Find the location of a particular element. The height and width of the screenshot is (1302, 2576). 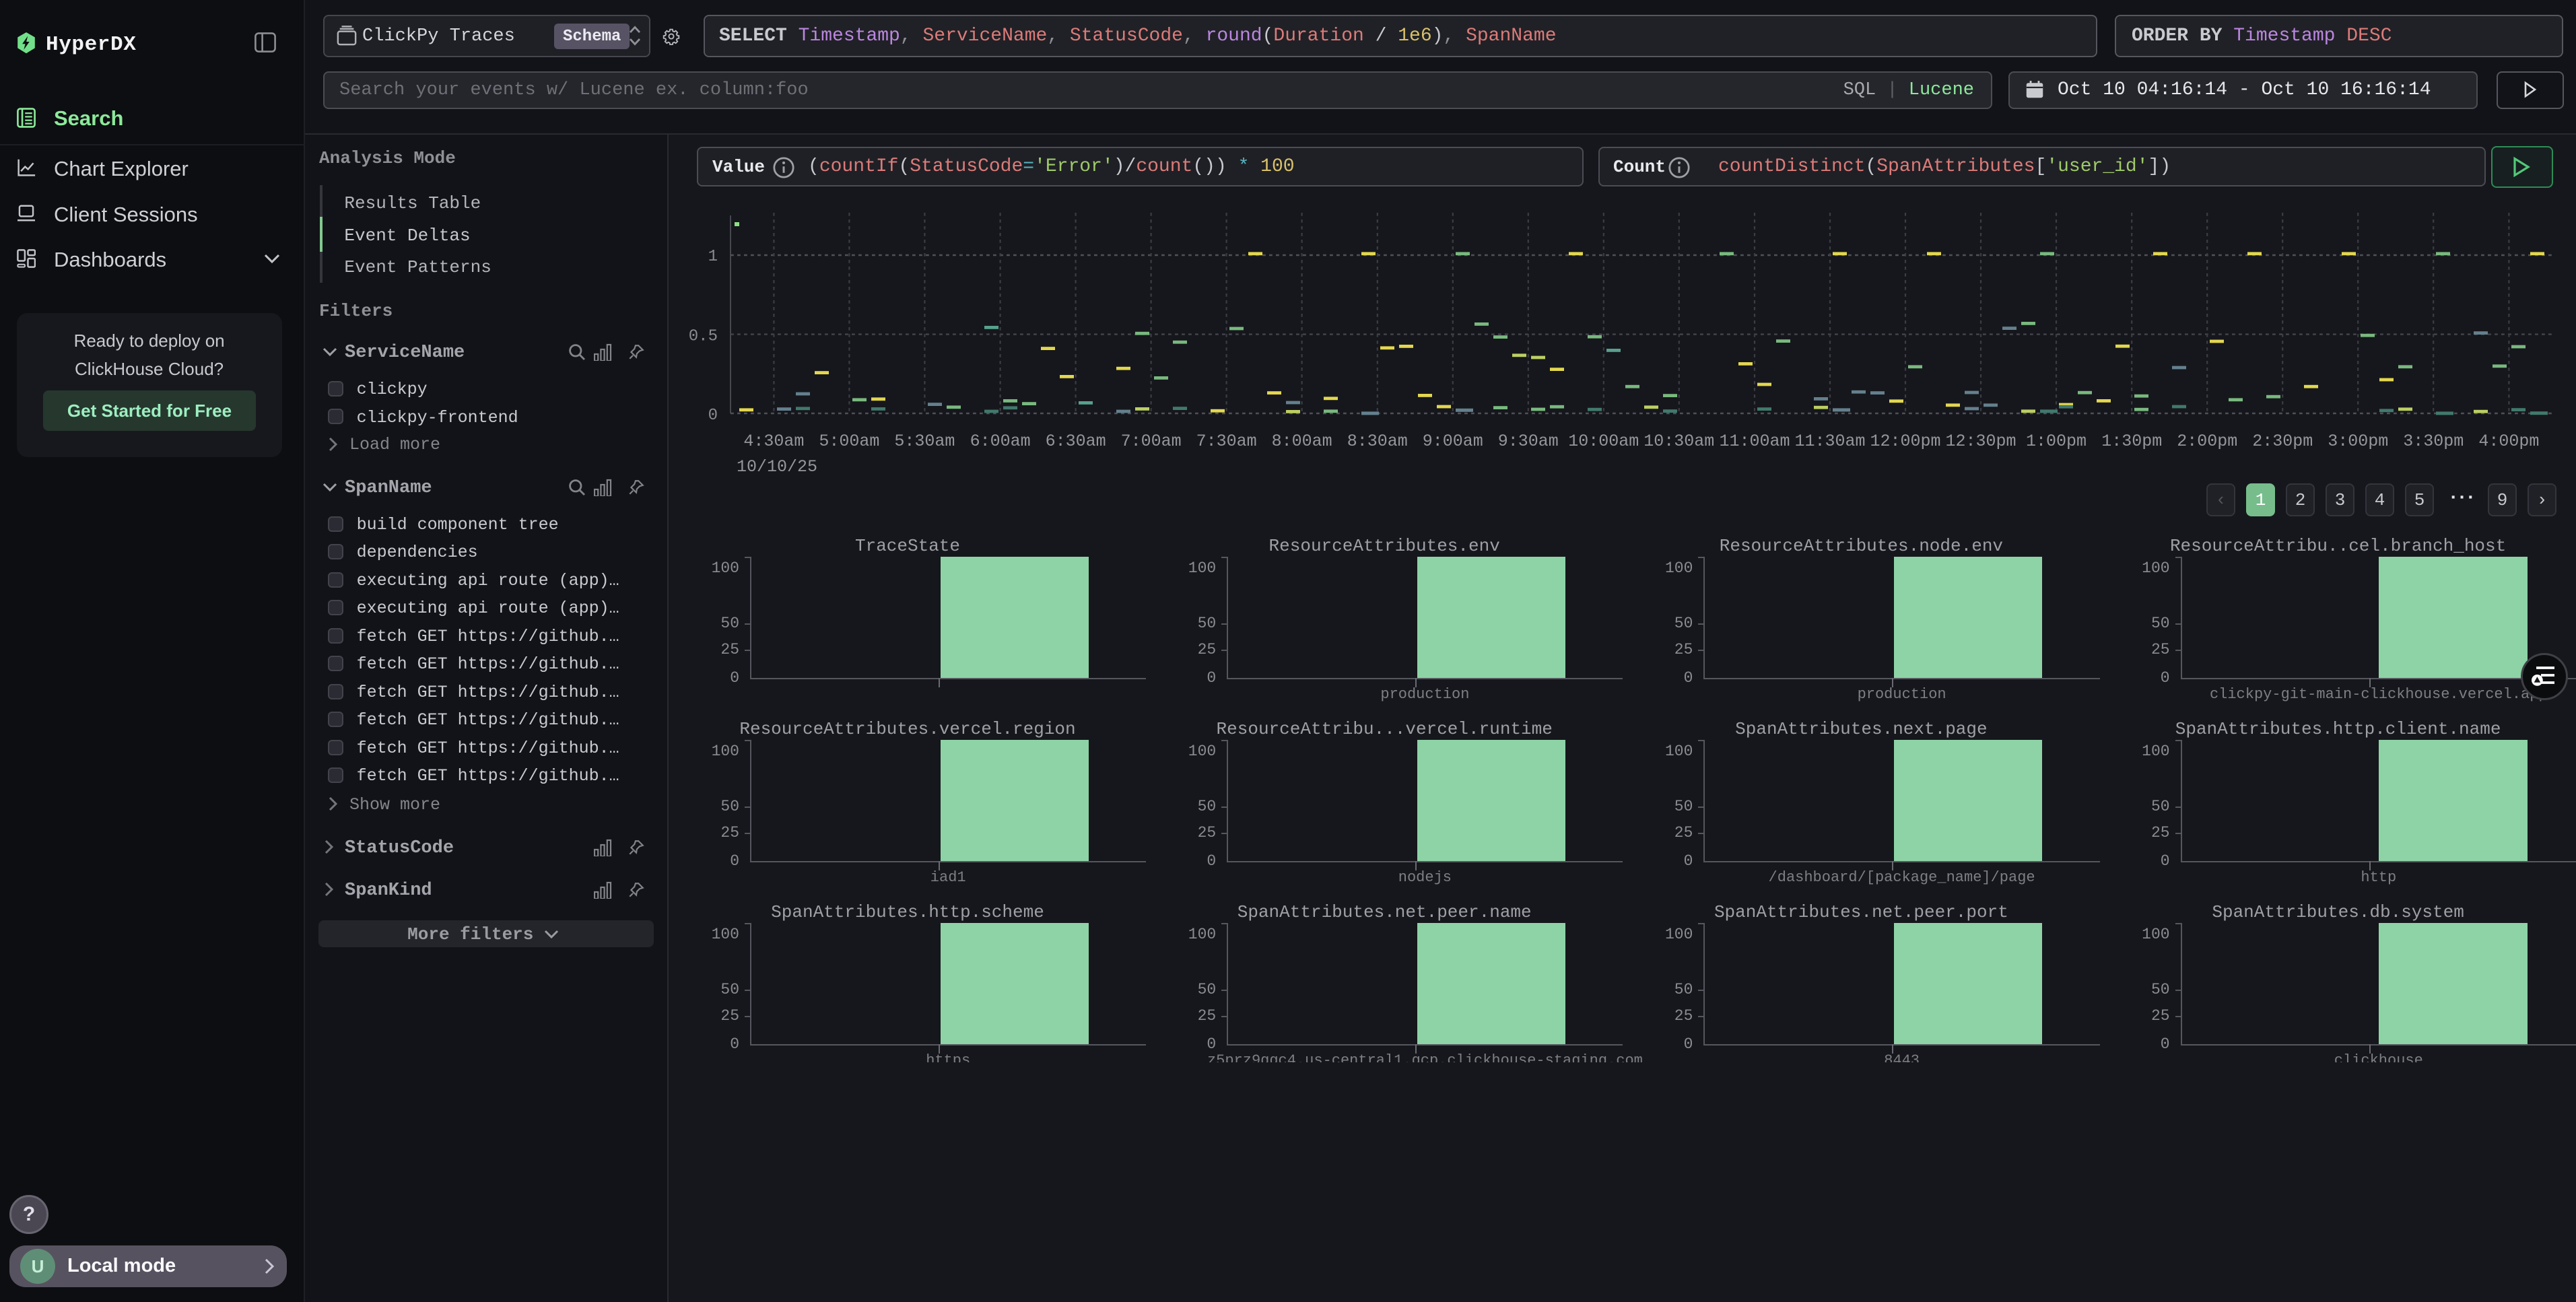

svg-text: 12:00pm is located at coordinates (1905, 441).